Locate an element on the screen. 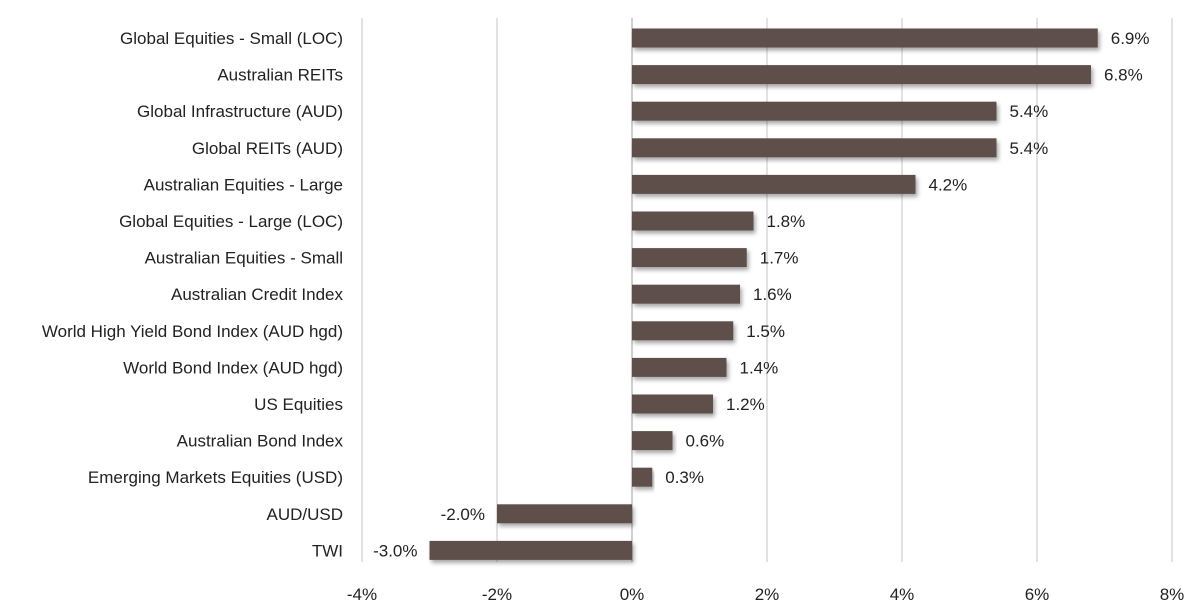 The image size is (1200, 610). category-label: Australian Equities - Small is located at coordinates (244, 258).